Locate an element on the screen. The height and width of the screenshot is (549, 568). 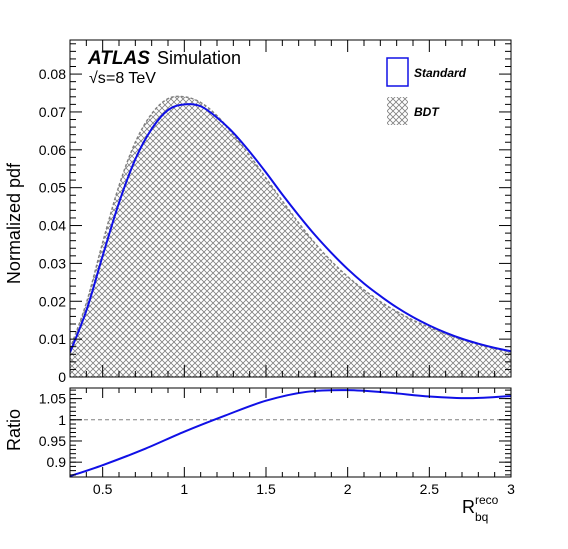
ratio-y-tick-label: 0.95 is located at coordinates (52, 441).